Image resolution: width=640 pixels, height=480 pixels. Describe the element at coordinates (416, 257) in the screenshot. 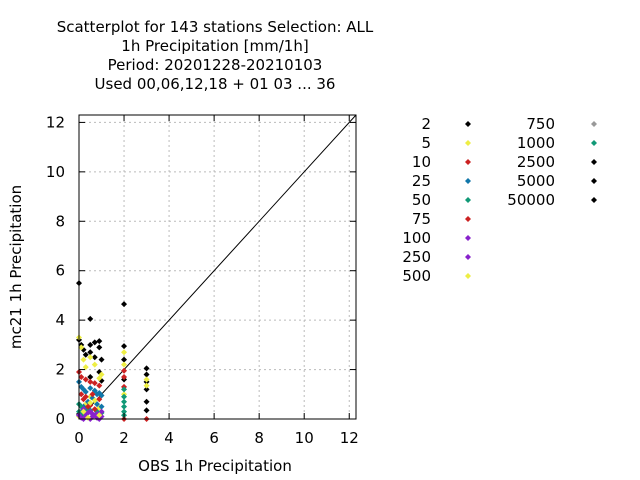

I see `legend-label-250: 250` at that location.